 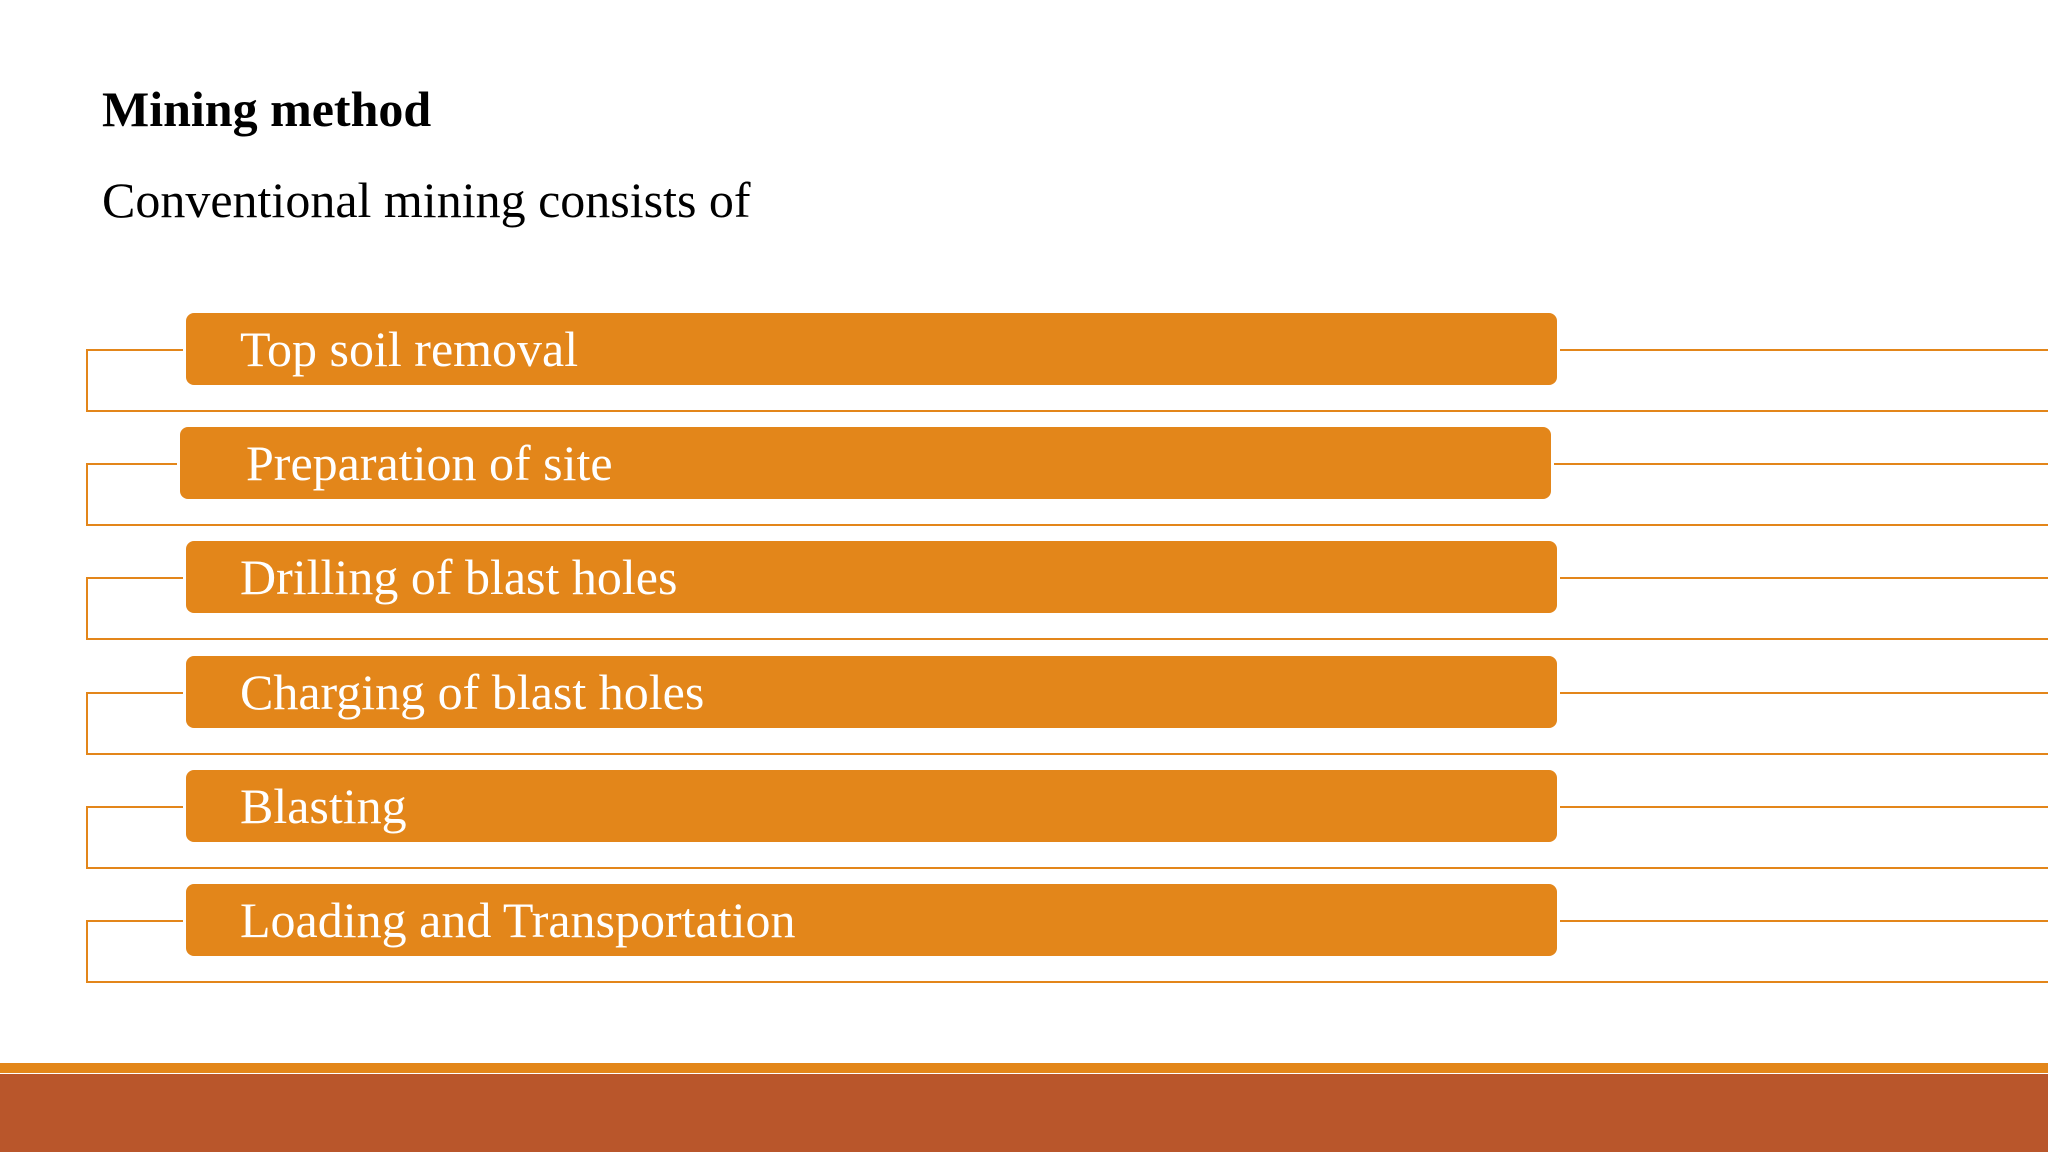 I want to click on step-bar: Charging of blast holes, so click(x=871, y=692).